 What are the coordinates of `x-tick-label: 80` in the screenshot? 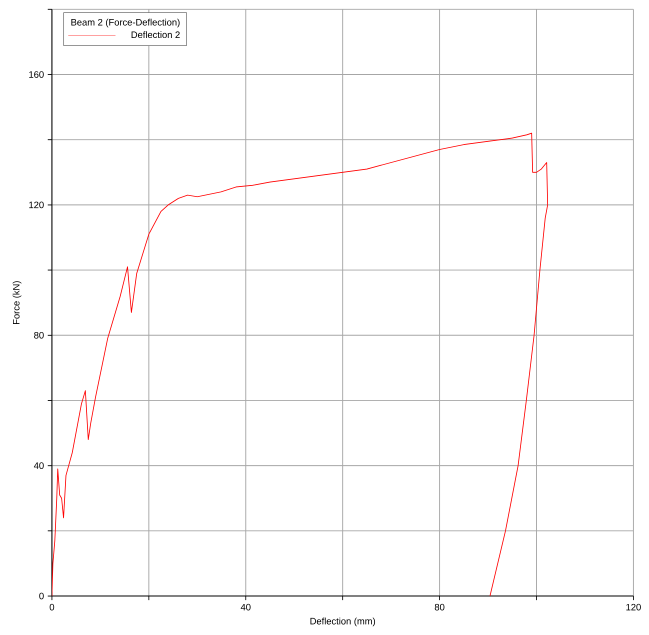 It's located at (439, 607).